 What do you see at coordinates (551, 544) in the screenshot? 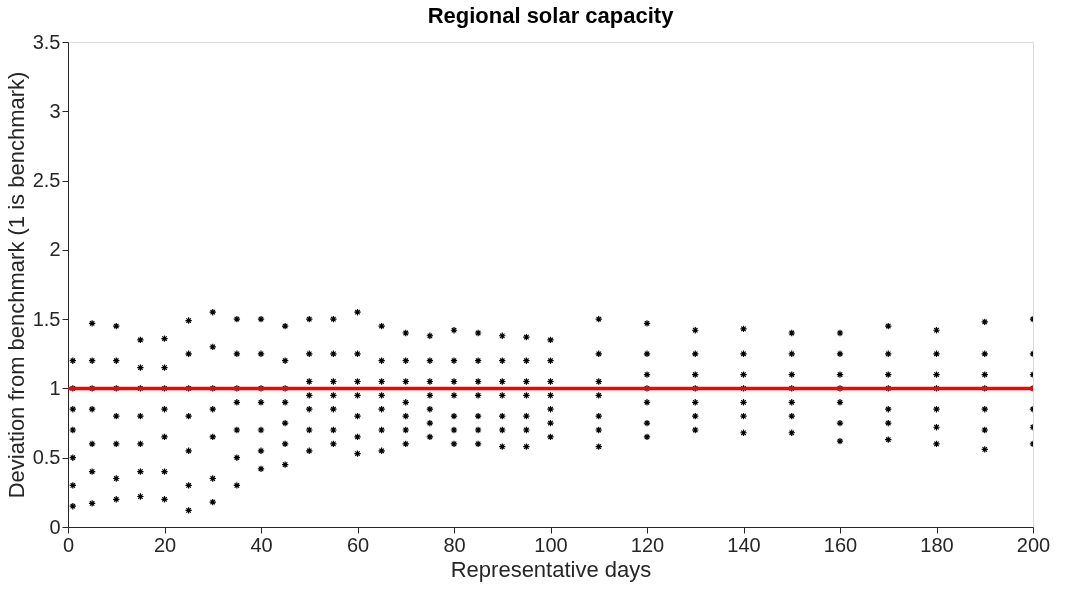
I see `x-tick-label: 100` at bounding box center [551, 544].